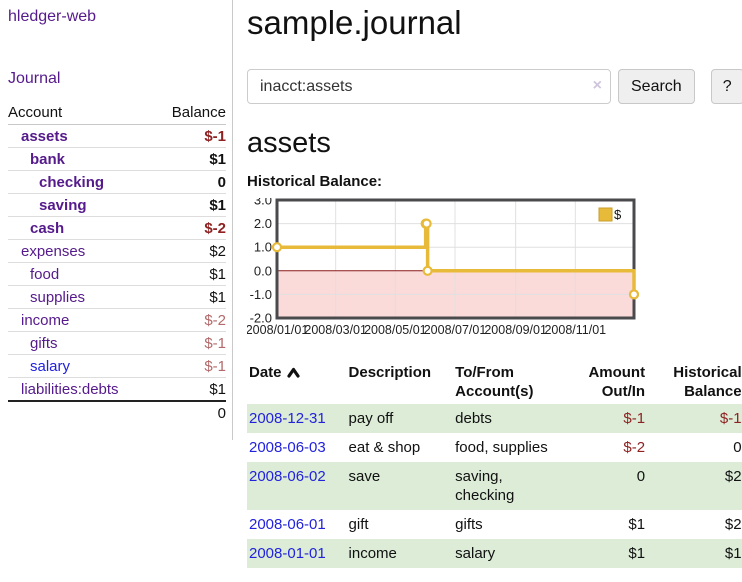 This screenshot has width=742, height=582. I want to click on search-input, so click(429, 86).